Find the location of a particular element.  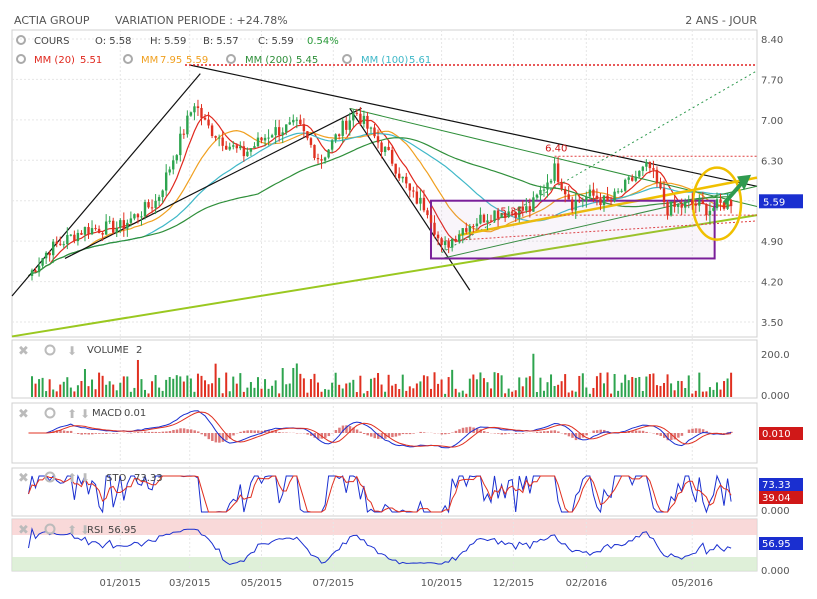

period-text: 2 ANS - JOUR is located at coordinates (721, 20).